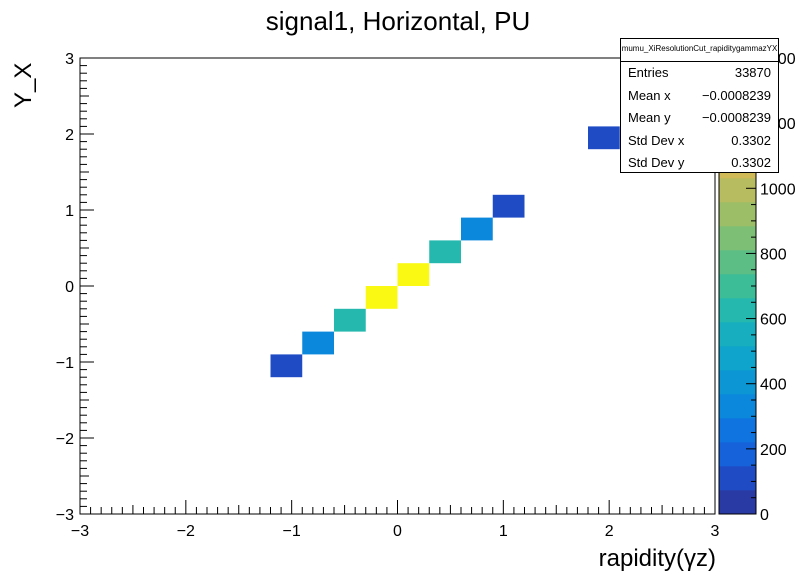 The image size is (796, 572). Describe the element at coordinates (292, 531) in the screenshot. I see `x-tick-label: −1` at that location.